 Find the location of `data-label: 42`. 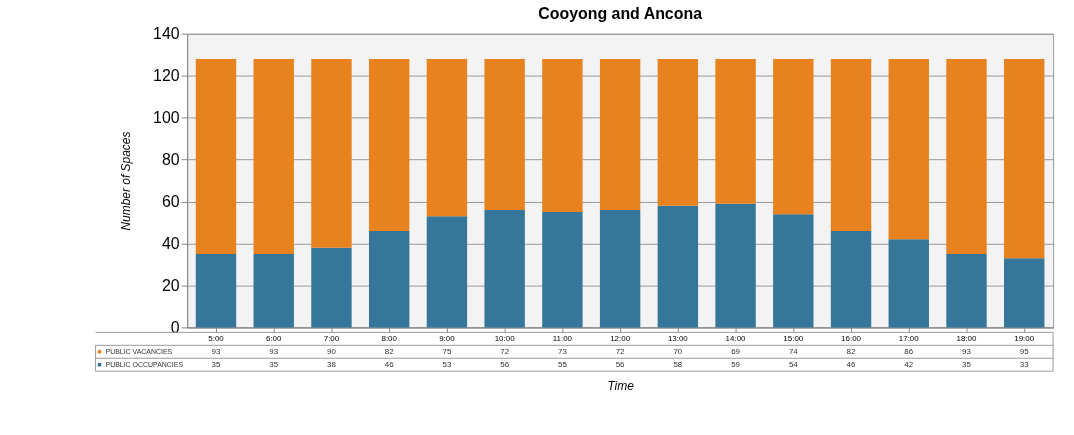

data-label: 42 is located at coordinates (909, 364).